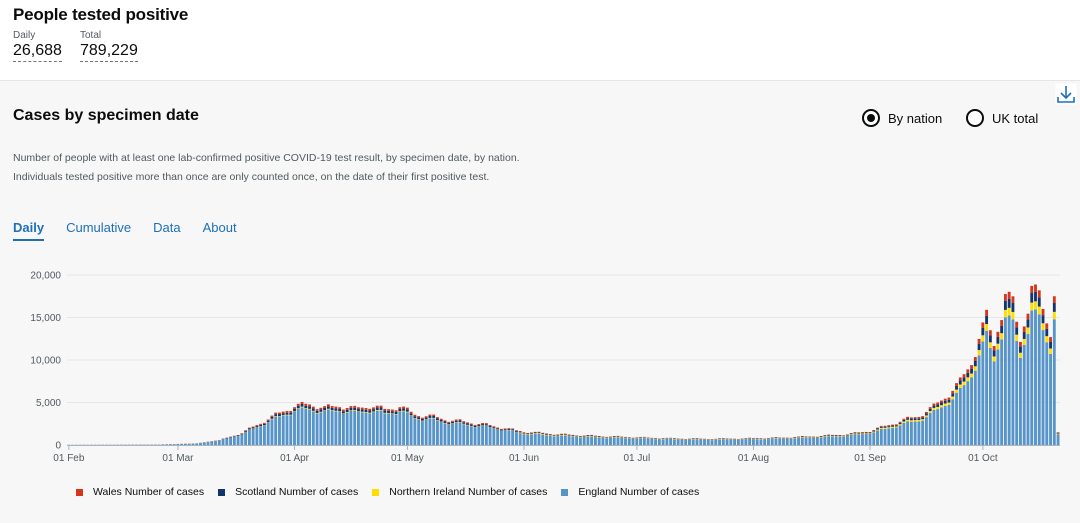  What do you see at coordinates (871, 118) in the screenshot?
I see `radio-circle-selected` at bounding box center [871, 118].